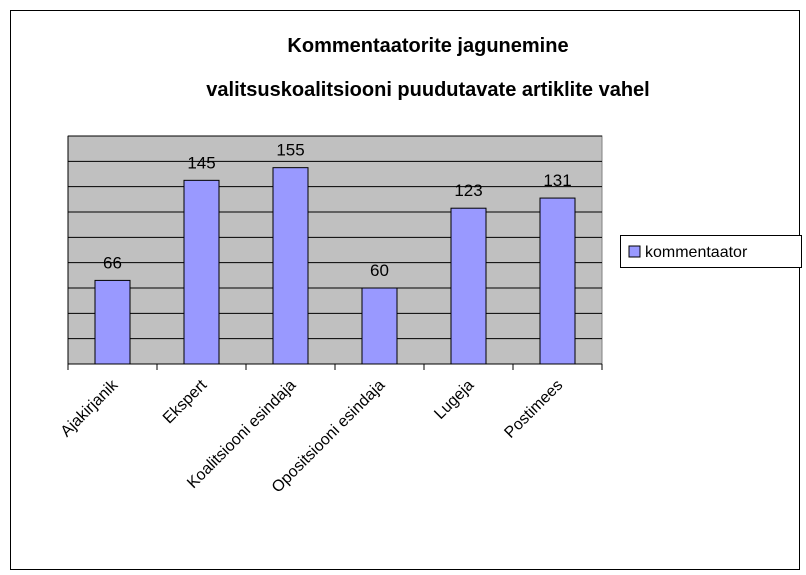  I want to click on data-label: 66, so click(112, 262).